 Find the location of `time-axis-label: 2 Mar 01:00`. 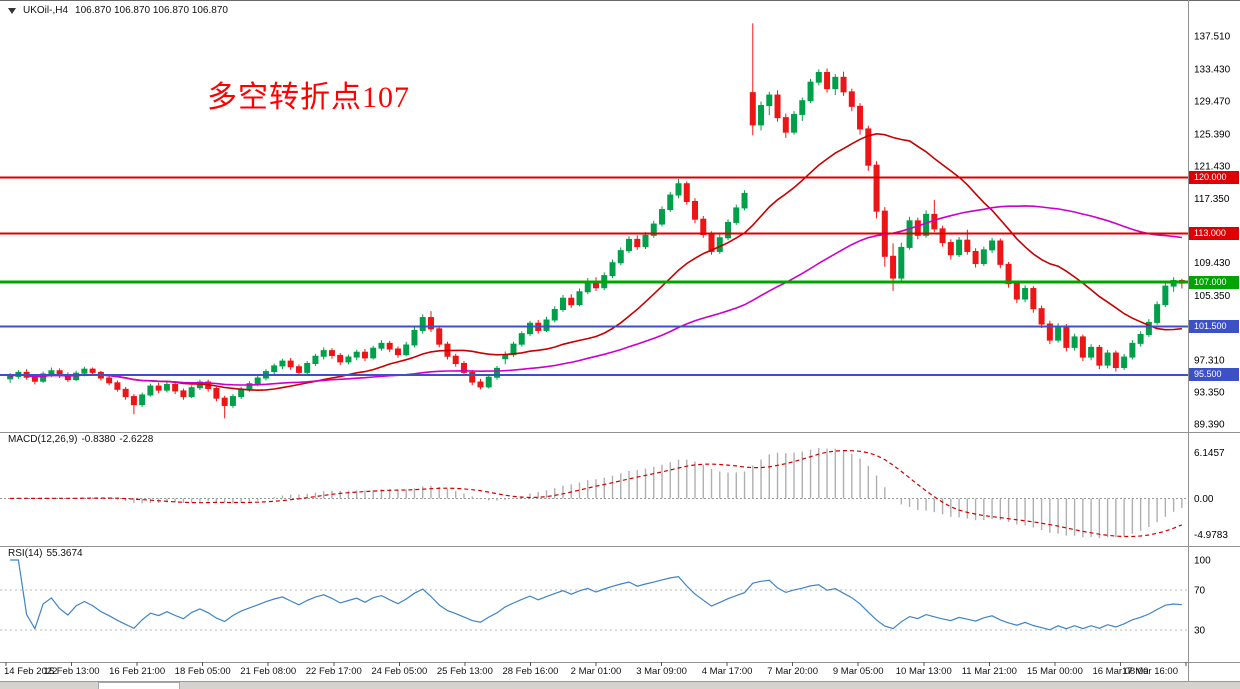

time-axis-label: 2 Mar 01:00 is located at coordinates (596, 671).